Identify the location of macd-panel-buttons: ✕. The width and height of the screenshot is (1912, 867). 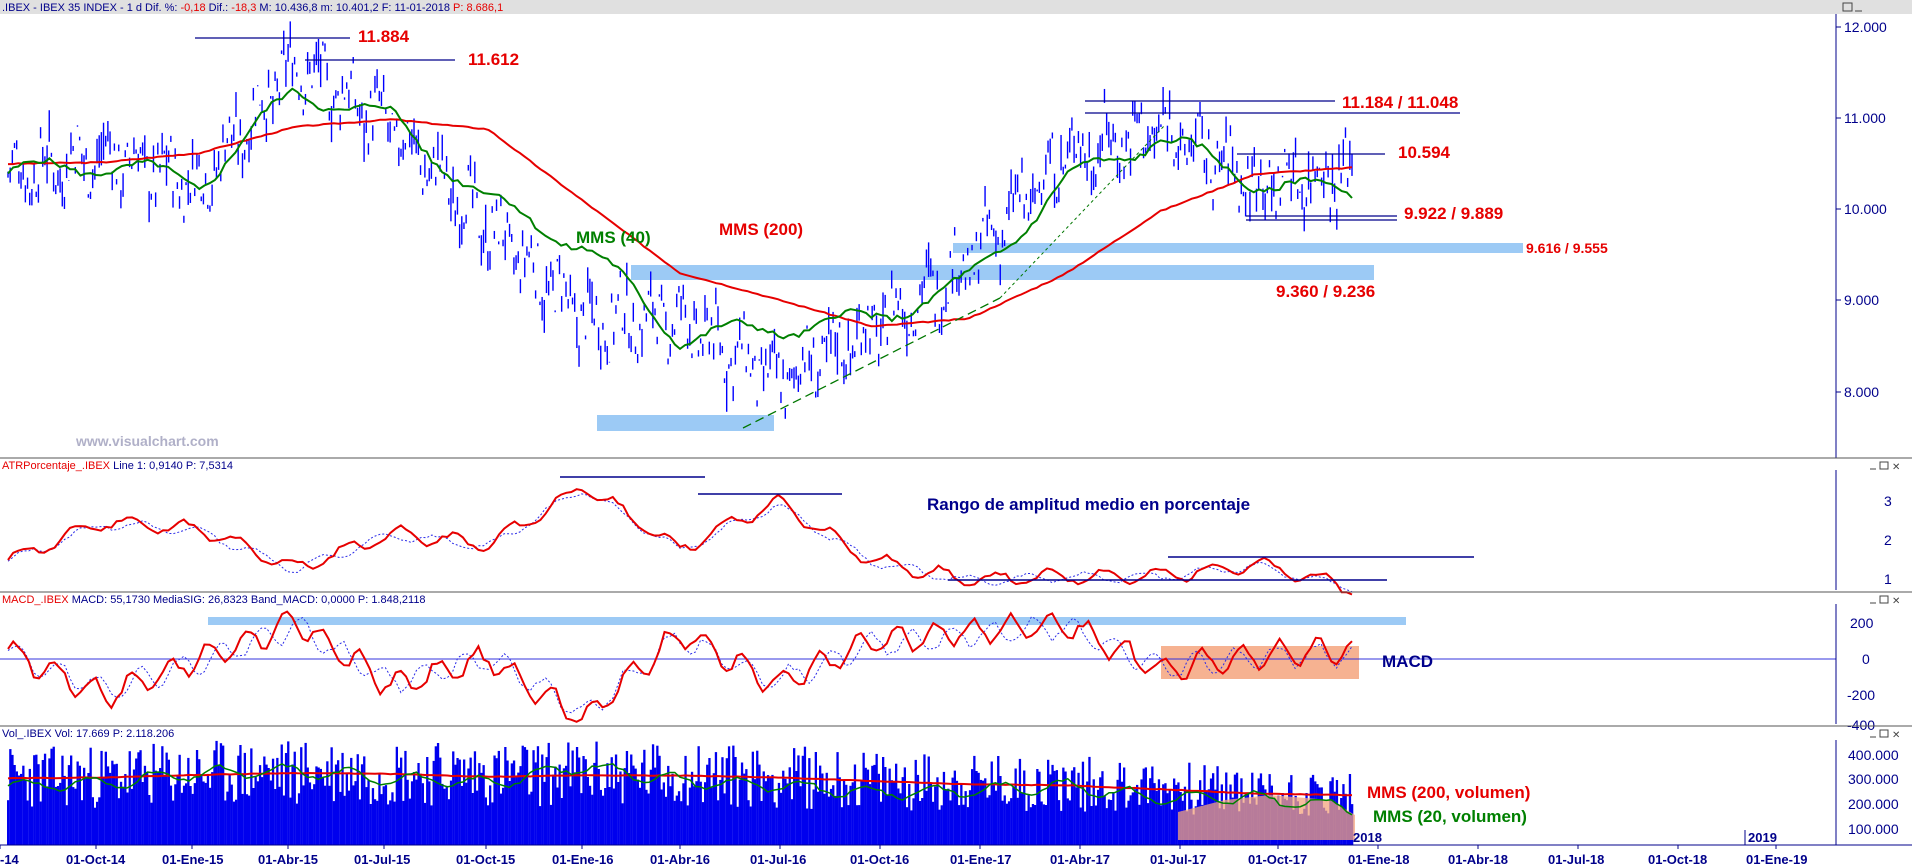
(1885, 601).